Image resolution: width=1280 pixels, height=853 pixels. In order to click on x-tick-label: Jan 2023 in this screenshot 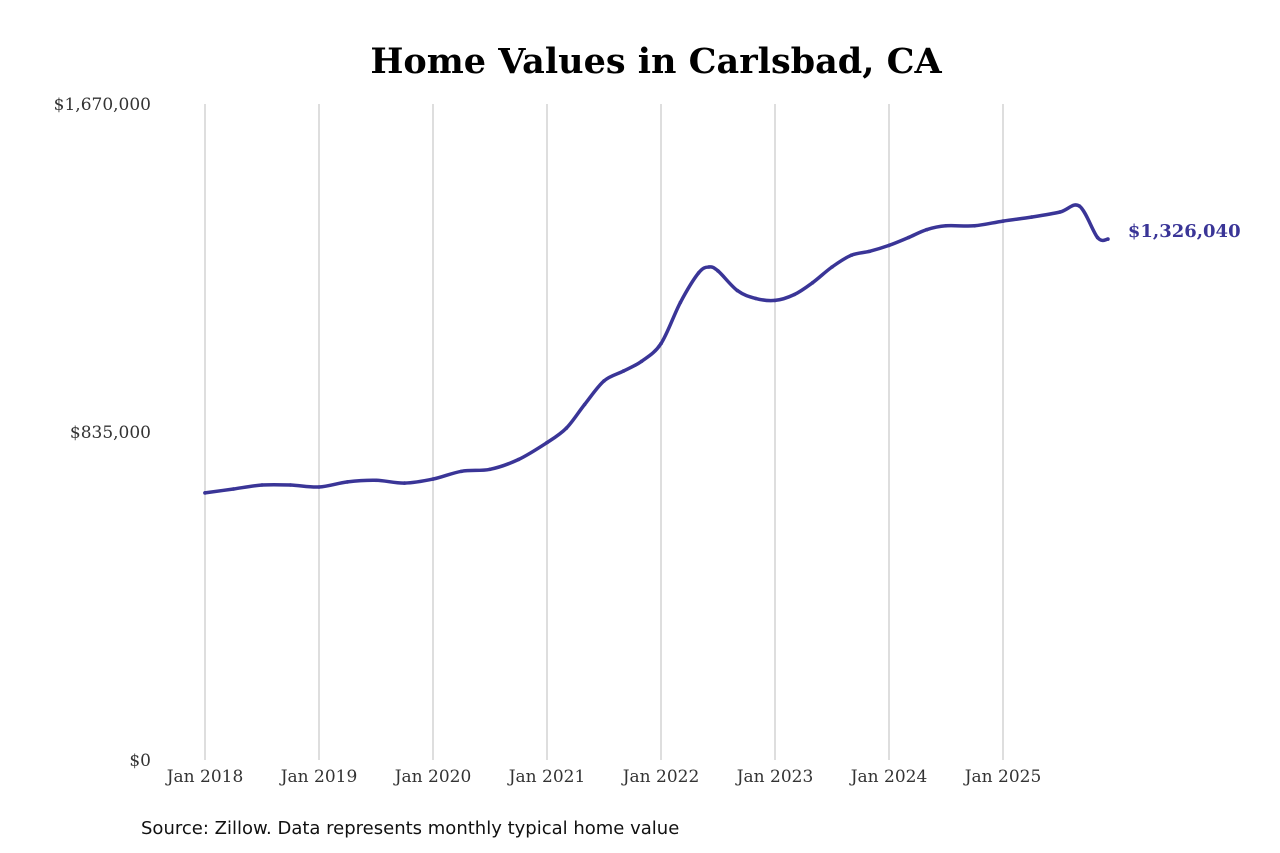, I will do `click(774, 777)`.